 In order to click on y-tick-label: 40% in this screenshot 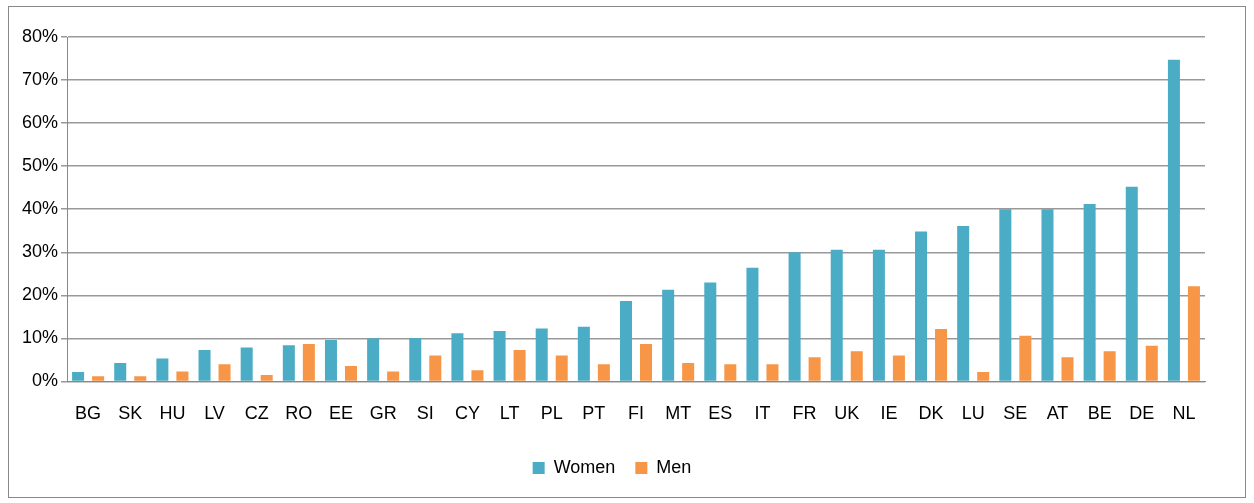, I will do `click(40, 208)`.